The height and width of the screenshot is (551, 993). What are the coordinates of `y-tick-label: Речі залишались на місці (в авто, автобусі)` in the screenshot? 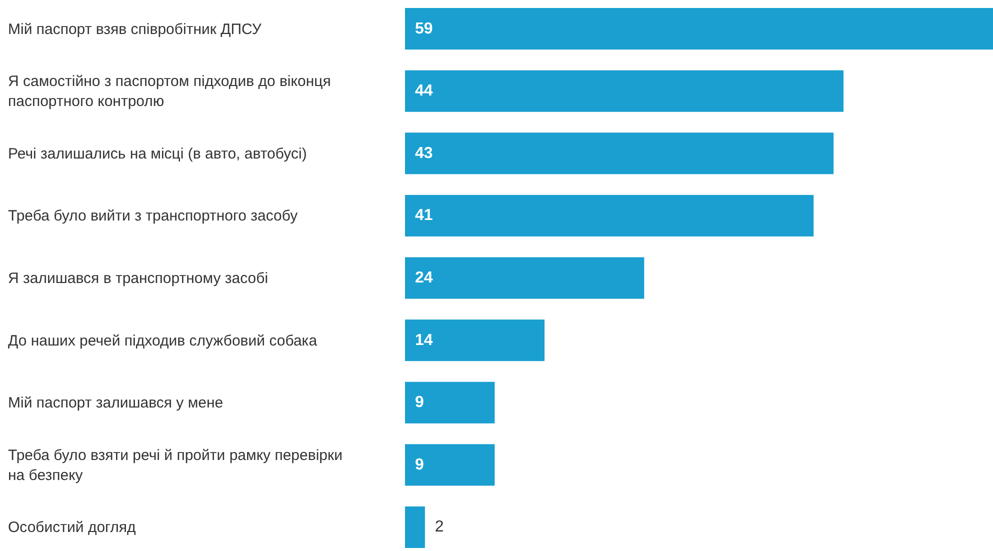 It's located at (157, 153).